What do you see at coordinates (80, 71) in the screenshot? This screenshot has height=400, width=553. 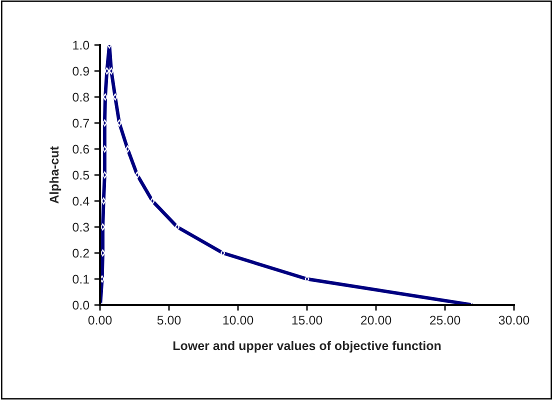 I see `y-tick-label: 0.9` at bounding box center [80, 71].